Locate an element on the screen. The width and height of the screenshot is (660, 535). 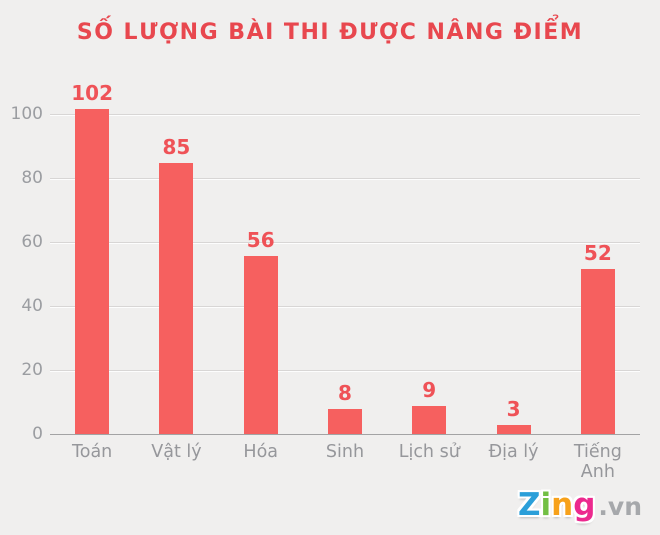
bar-Sinh is located at coordinates (344, 422).